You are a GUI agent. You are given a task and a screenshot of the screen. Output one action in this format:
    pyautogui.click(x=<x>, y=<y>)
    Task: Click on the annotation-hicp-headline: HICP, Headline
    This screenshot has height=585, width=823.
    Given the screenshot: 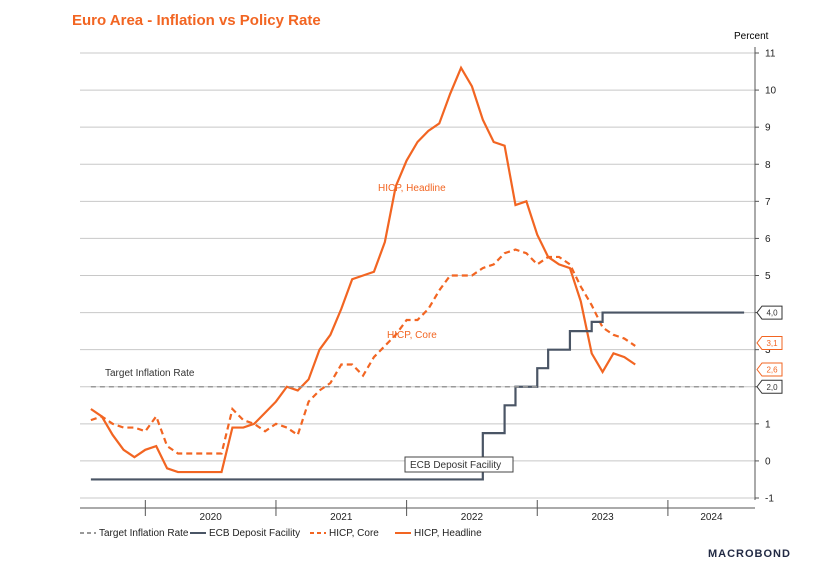 What is the action you would take?
    pyautogui.click(x=412, y=188)
    